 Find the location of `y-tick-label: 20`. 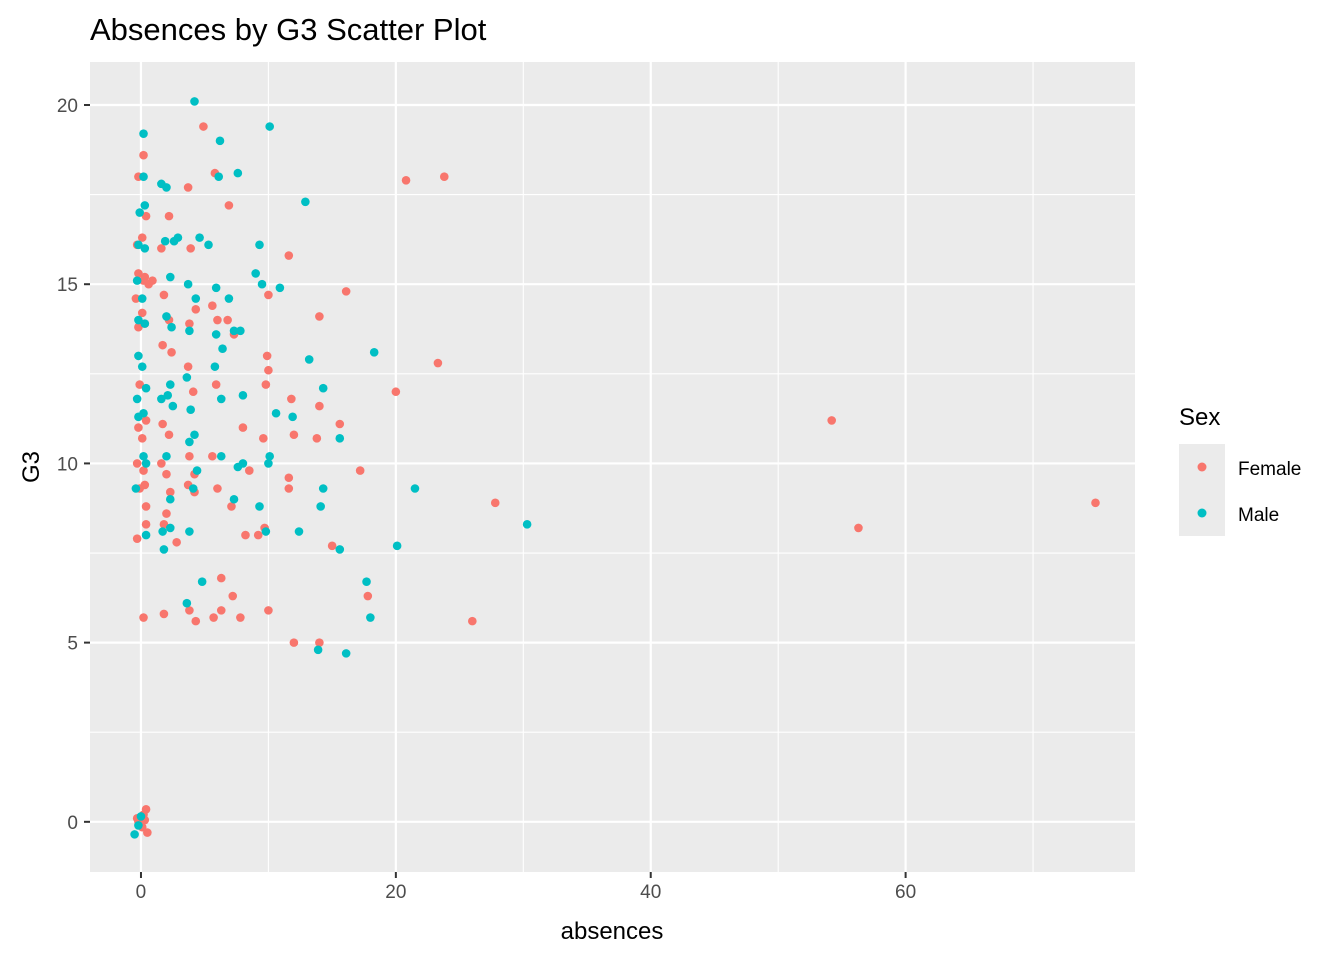

y-tick-label: 20 is located at coordinates (67, 106).